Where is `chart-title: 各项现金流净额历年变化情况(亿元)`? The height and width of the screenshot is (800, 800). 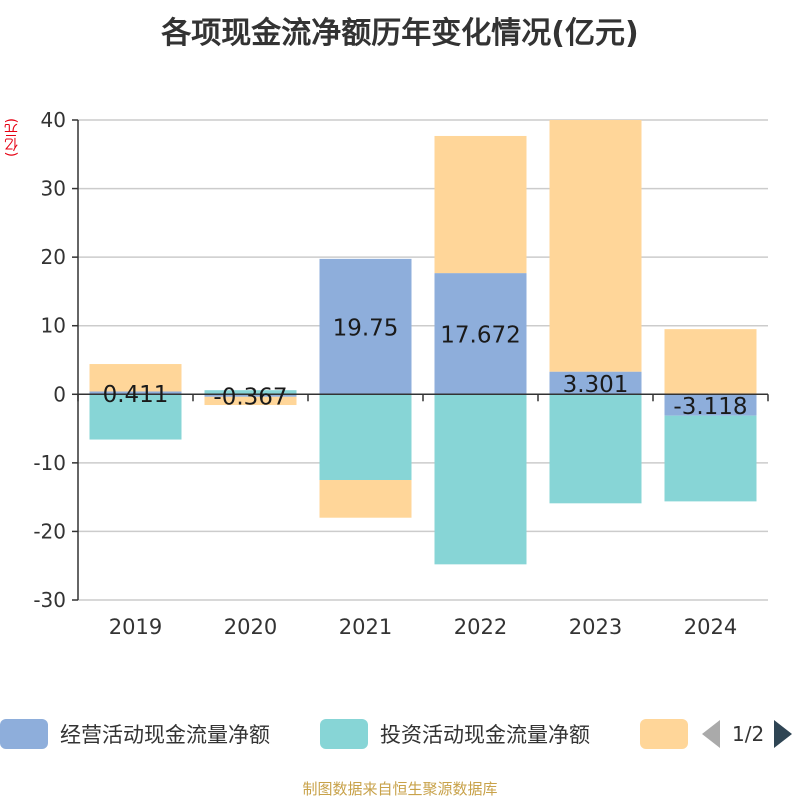 chart-title: 各项现金流净额历年变化情况(亿元) is located at coordinates (400, 33).